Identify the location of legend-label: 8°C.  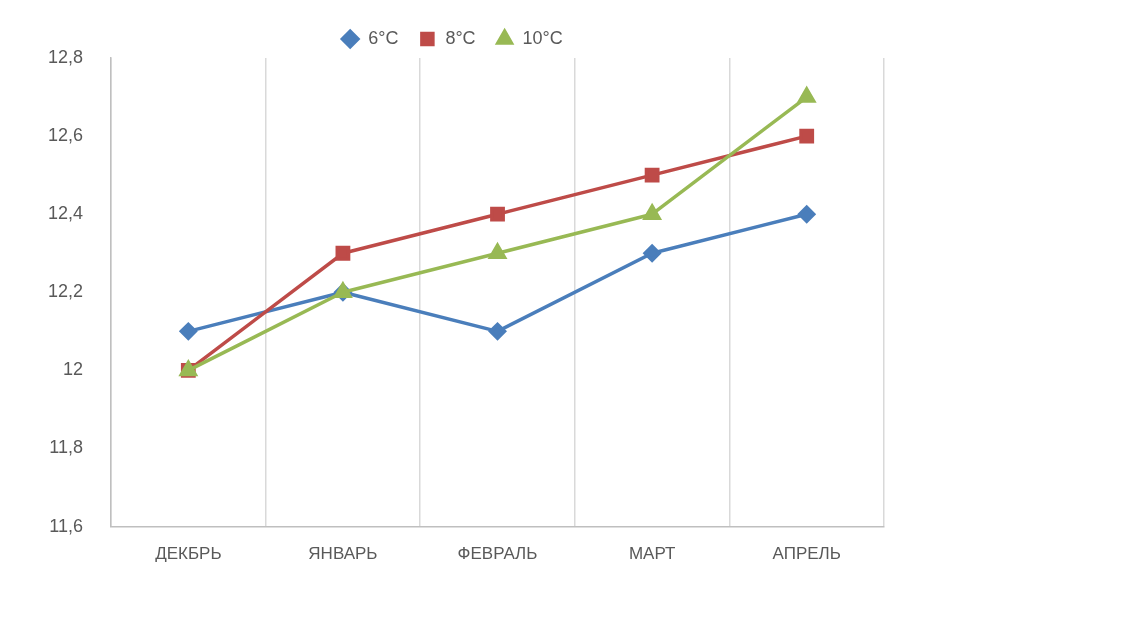
(460, 37).